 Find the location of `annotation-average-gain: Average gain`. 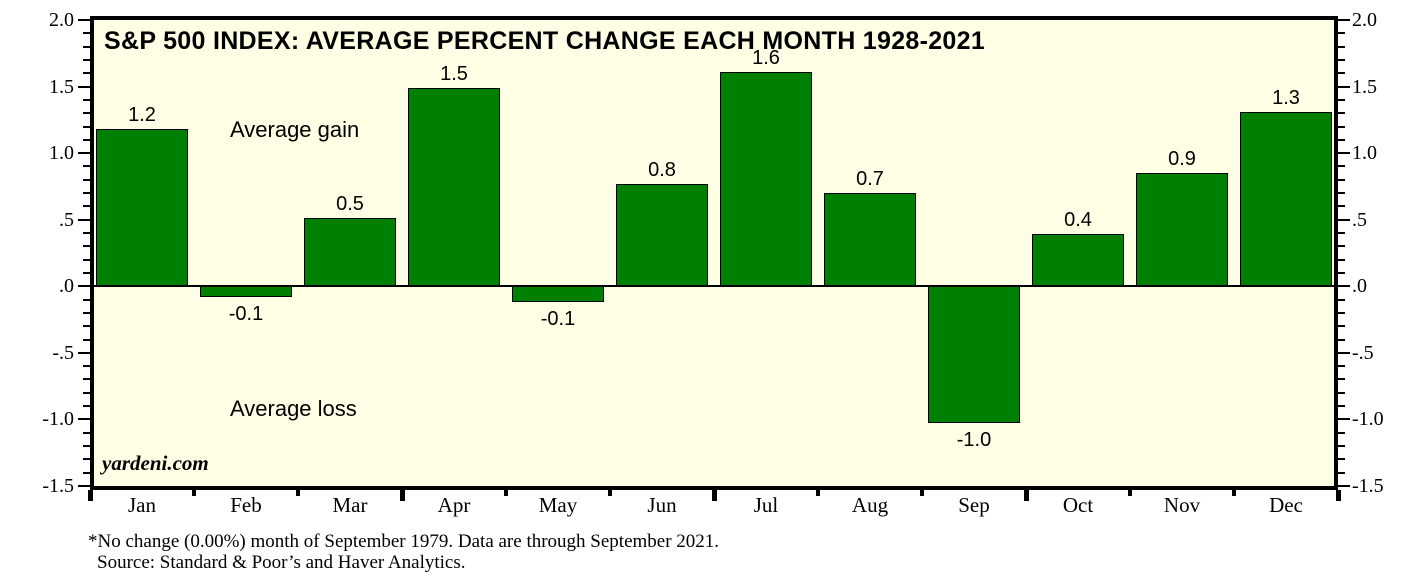

annotation-average-gain: Average gain is located at coordinates (295, 129).